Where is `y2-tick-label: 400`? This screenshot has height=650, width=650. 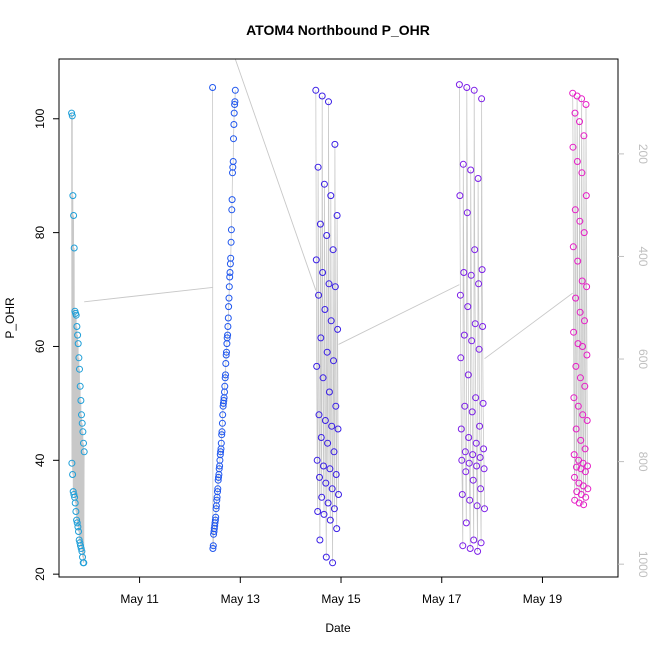 y2-tick-label: 400 is located at coordinates (643, 256).